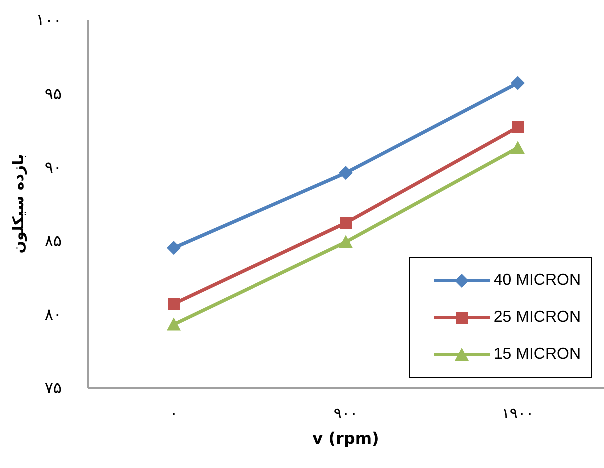  I want to click on y-tick-label: ۸۵, so click(53, 240).